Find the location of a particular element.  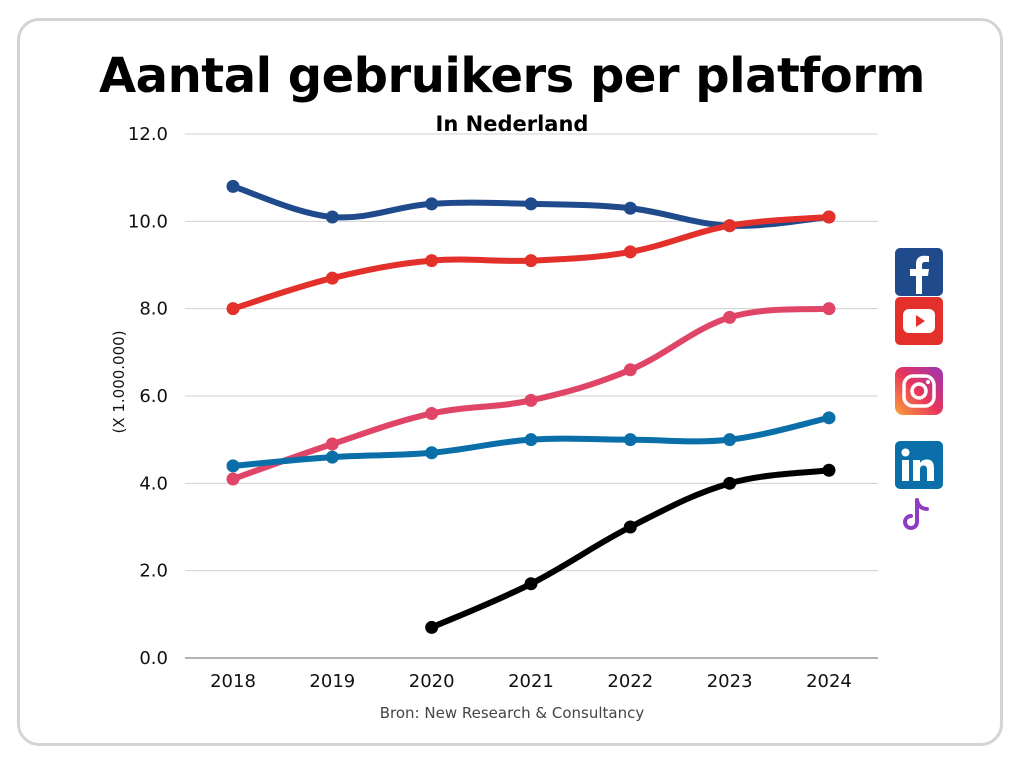

y-tick-label: 12.0 is located at coordinates (148, 134).